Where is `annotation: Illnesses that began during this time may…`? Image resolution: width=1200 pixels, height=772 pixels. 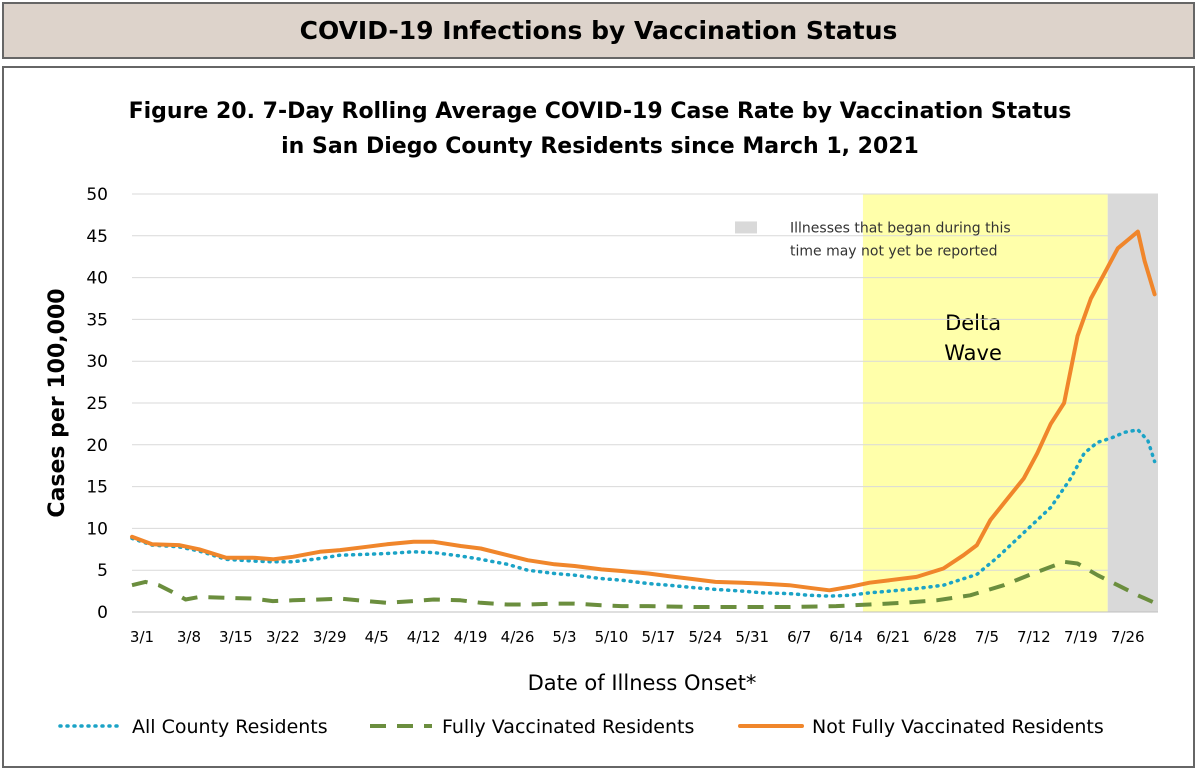
annotation: Illnesses that began during this time may… is located at coordinates (873, 239).